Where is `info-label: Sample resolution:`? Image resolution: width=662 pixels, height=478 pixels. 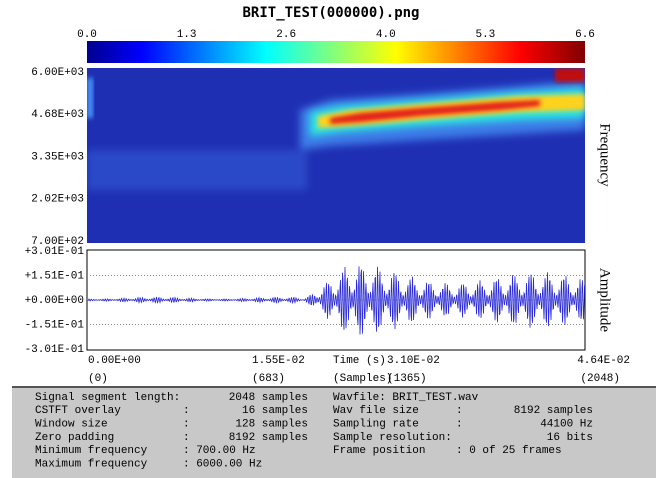 info-label: Sample resolution: is located at coordinates (392, 438).